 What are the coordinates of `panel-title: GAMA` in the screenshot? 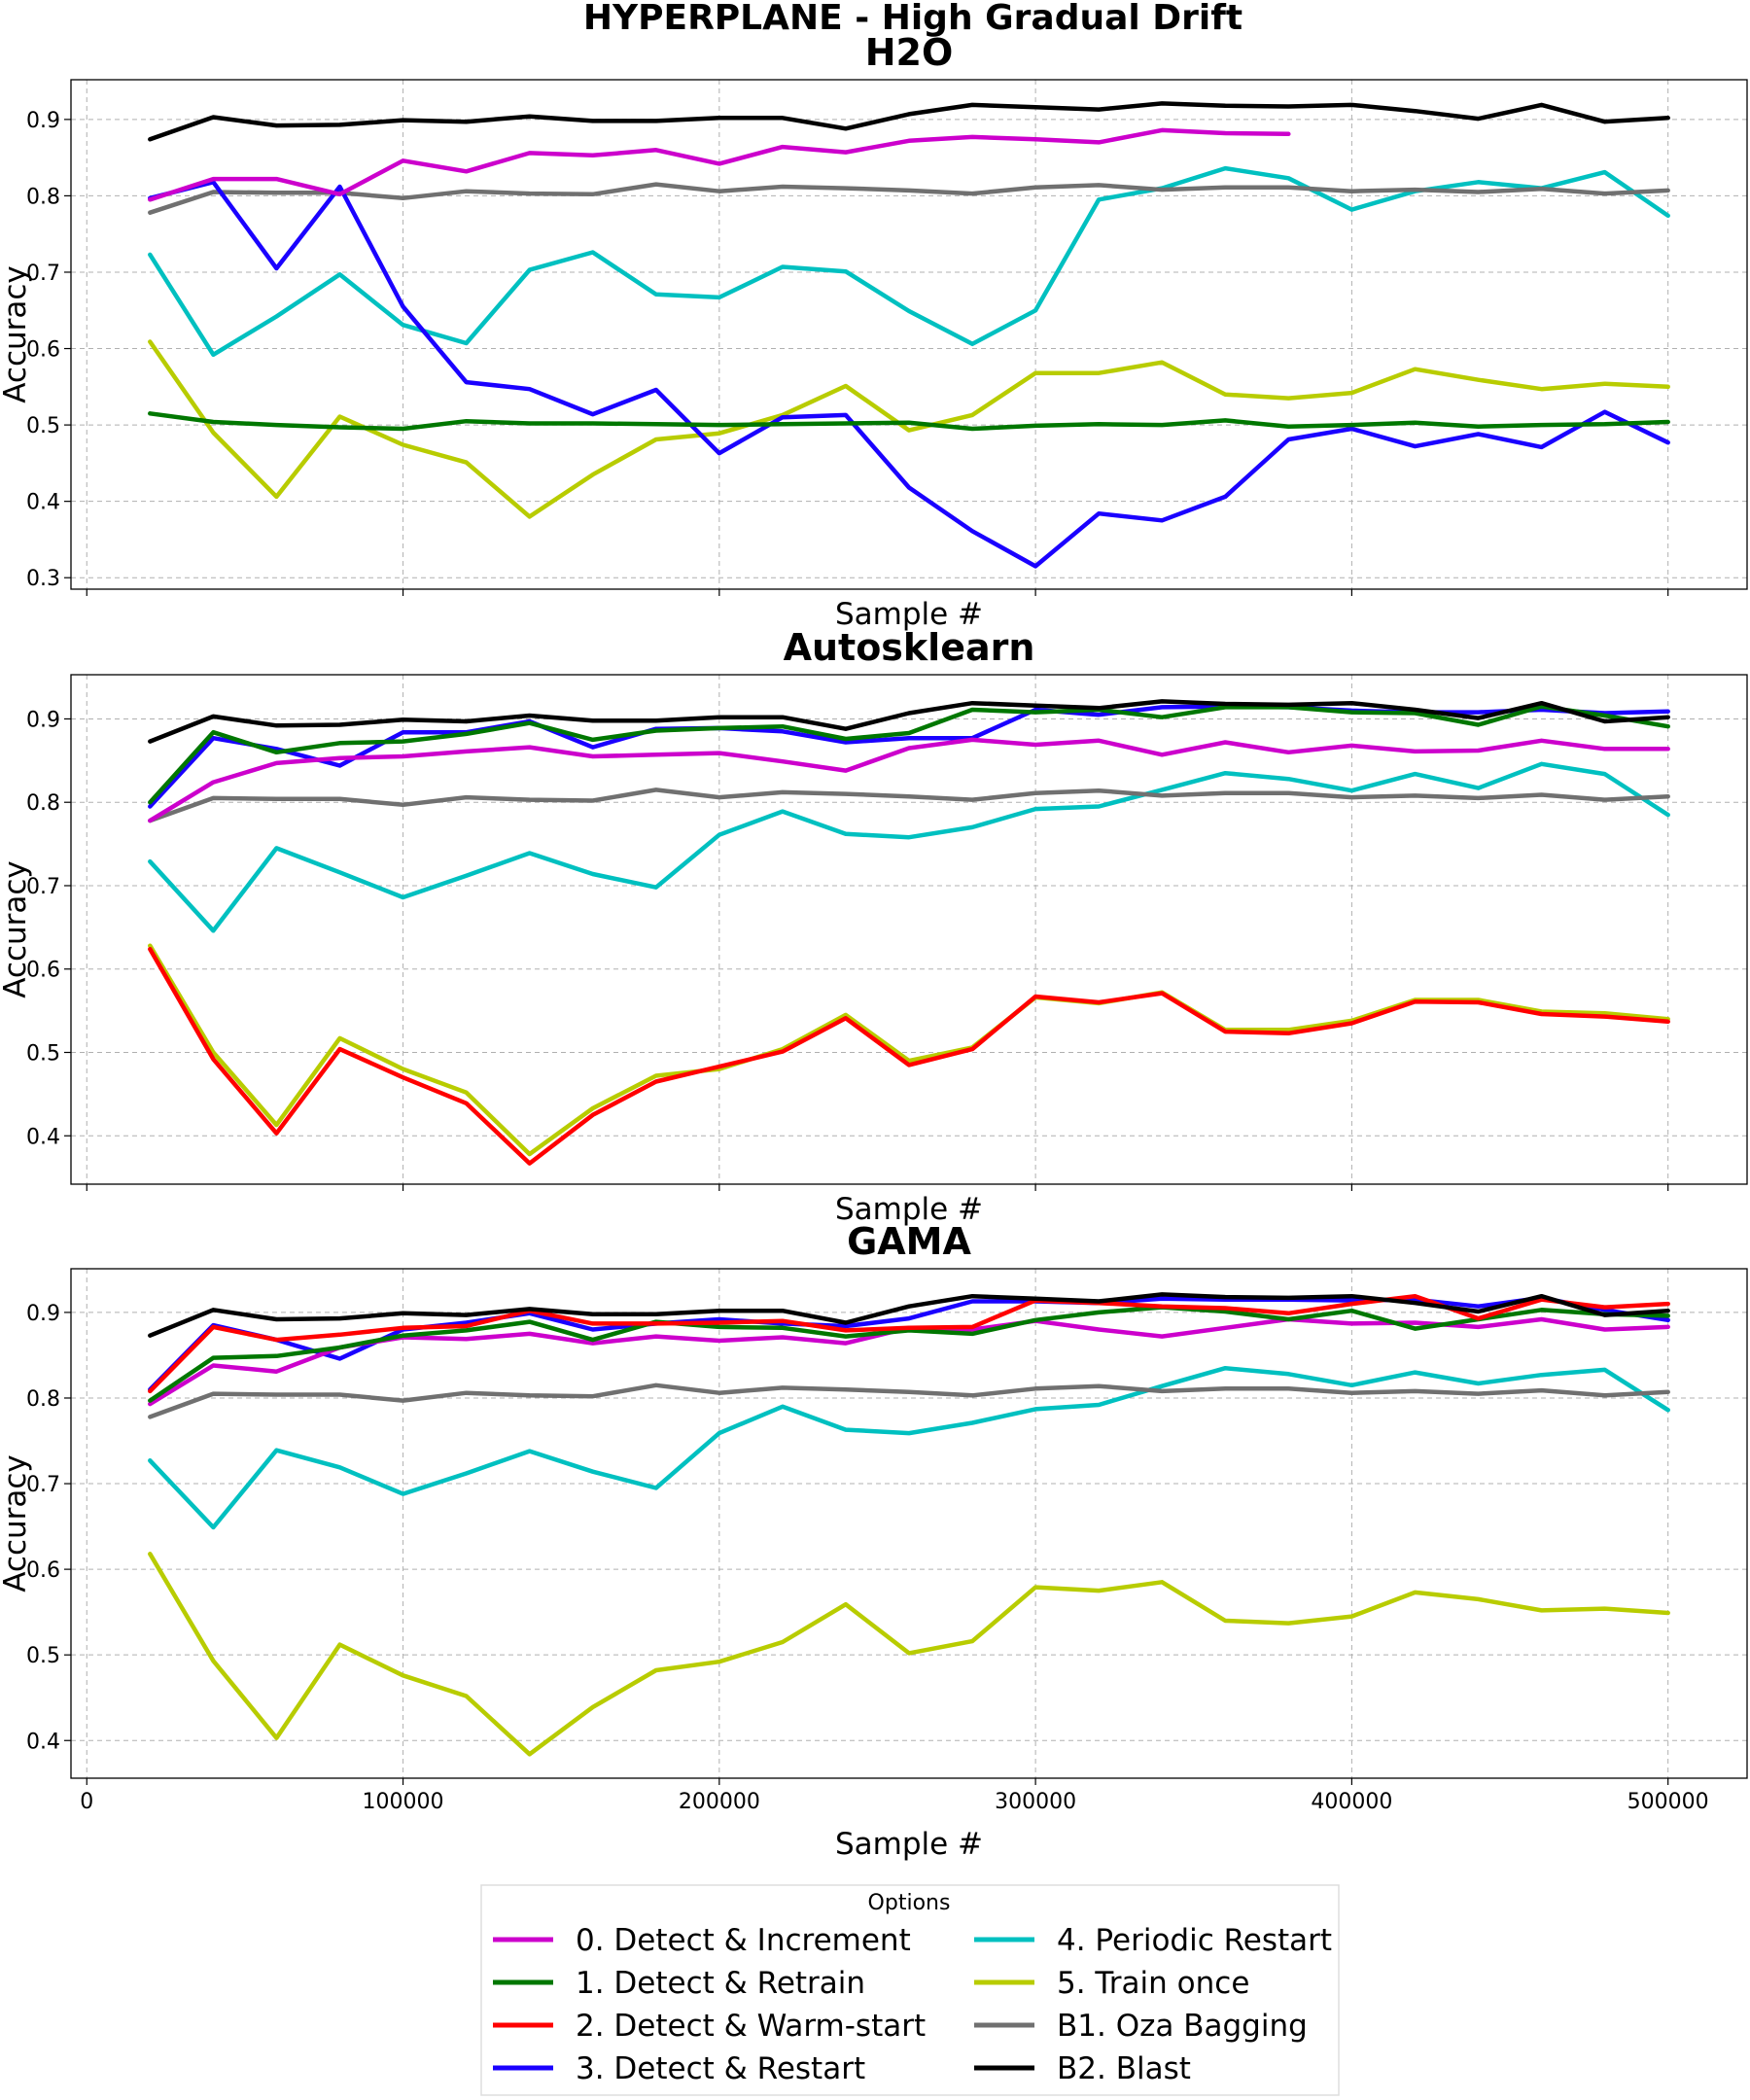 It's located at (909, 1241).